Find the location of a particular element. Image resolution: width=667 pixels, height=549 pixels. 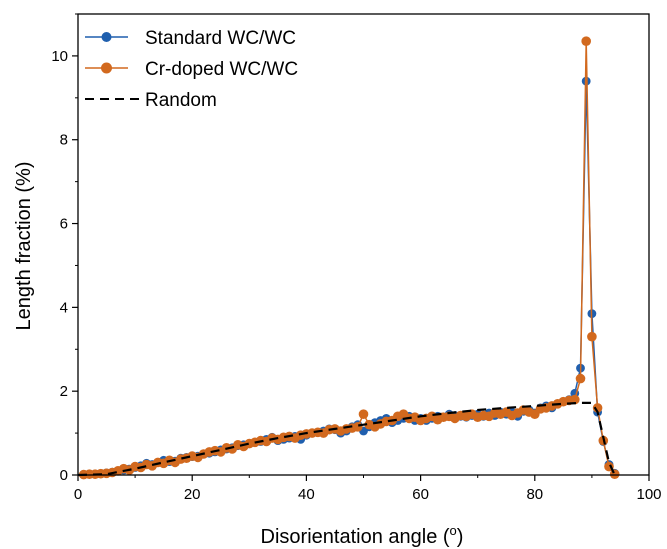

legend-item-random: Random is located at coordinates (151, 100).